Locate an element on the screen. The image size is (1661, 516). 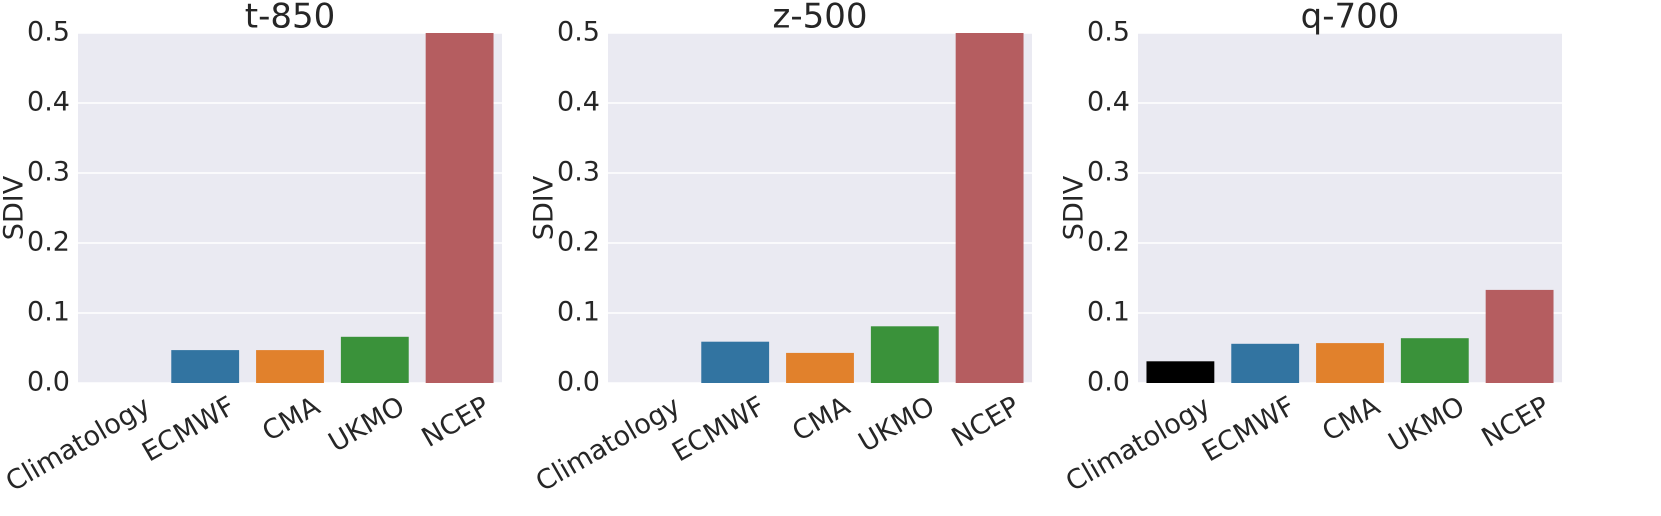
chart-title: t-850 is located at coordinates (290, 18).